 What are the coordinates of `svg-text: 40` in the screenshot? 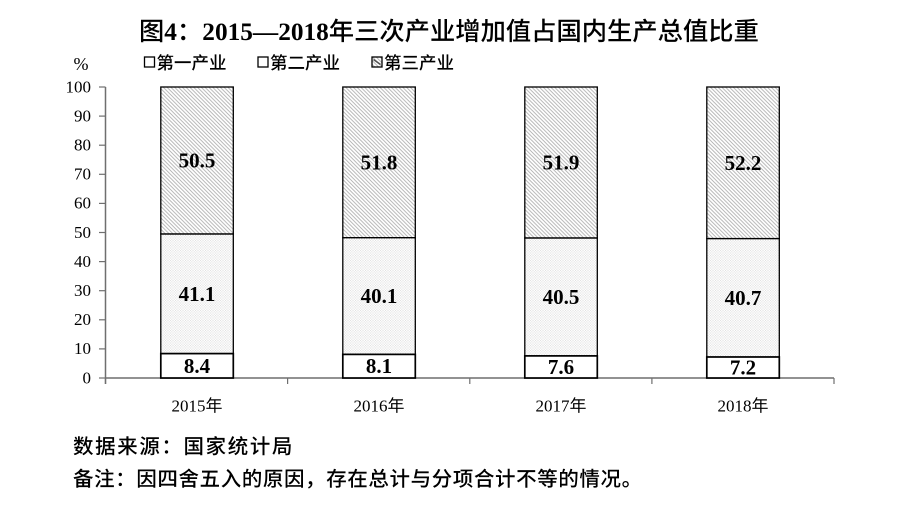 It's located at (82, 261).